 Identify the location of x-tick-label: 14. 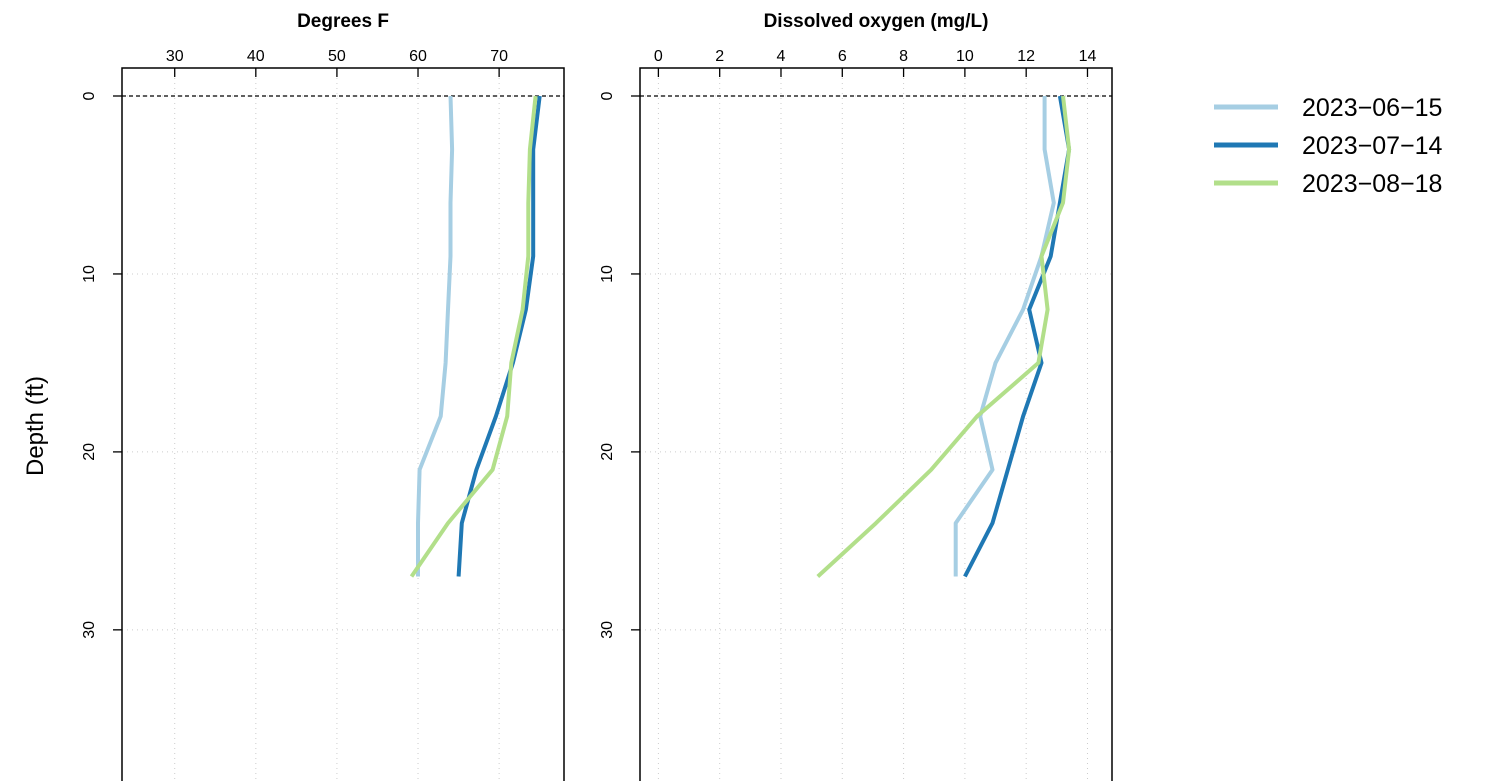
(1088, 56).